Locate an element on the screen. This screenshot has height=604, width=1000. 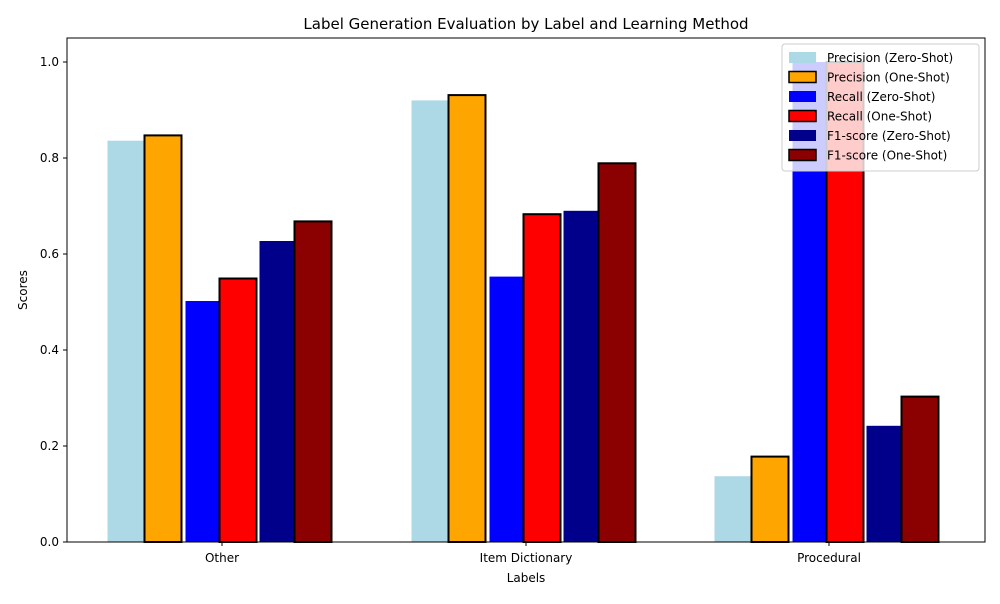
y-axis: 0.0 0.2 0.4 0.6 0.8 1.0 is located at coordinates (53, 302).